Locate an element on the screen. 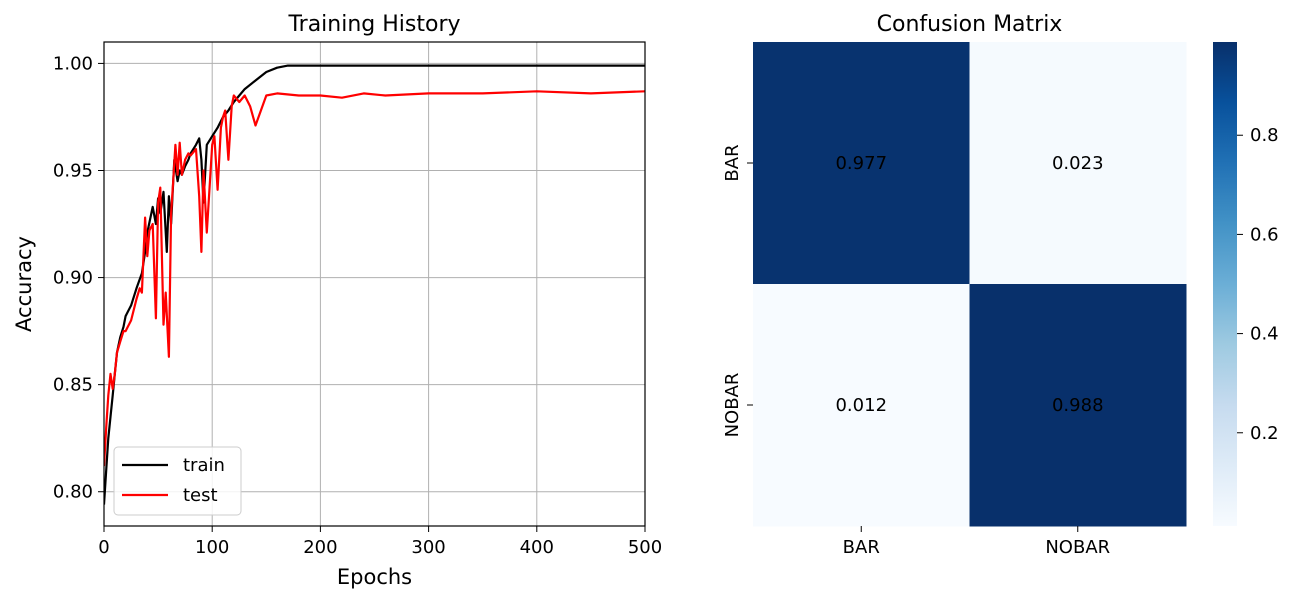  line-chart-title: Training History is located at coordinates (373, 24).